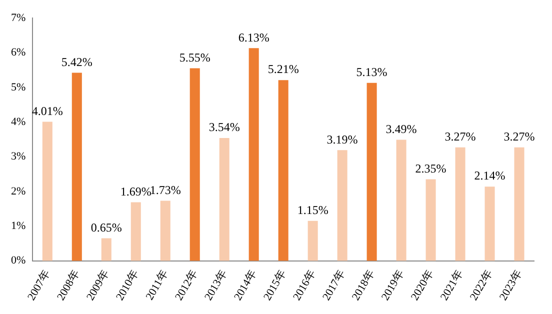 This screenshot has height=314, width=552. I want to click on y-tick-label: 2%, so click(18, 191).